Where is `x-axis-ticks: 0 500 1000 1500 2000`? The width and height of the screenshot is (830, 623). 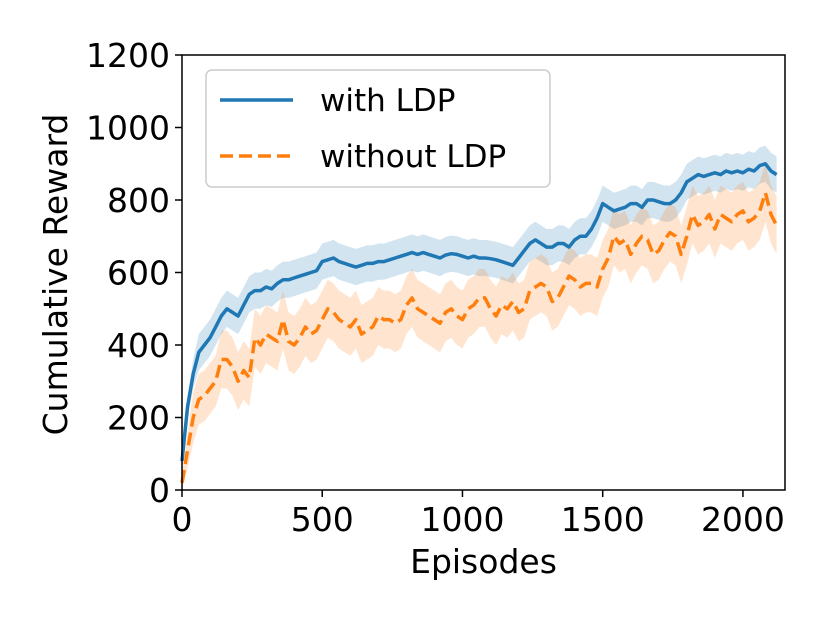 x-axis-ticks: 0 500 1000 1500 2000 is located at coordinates (478, 514).